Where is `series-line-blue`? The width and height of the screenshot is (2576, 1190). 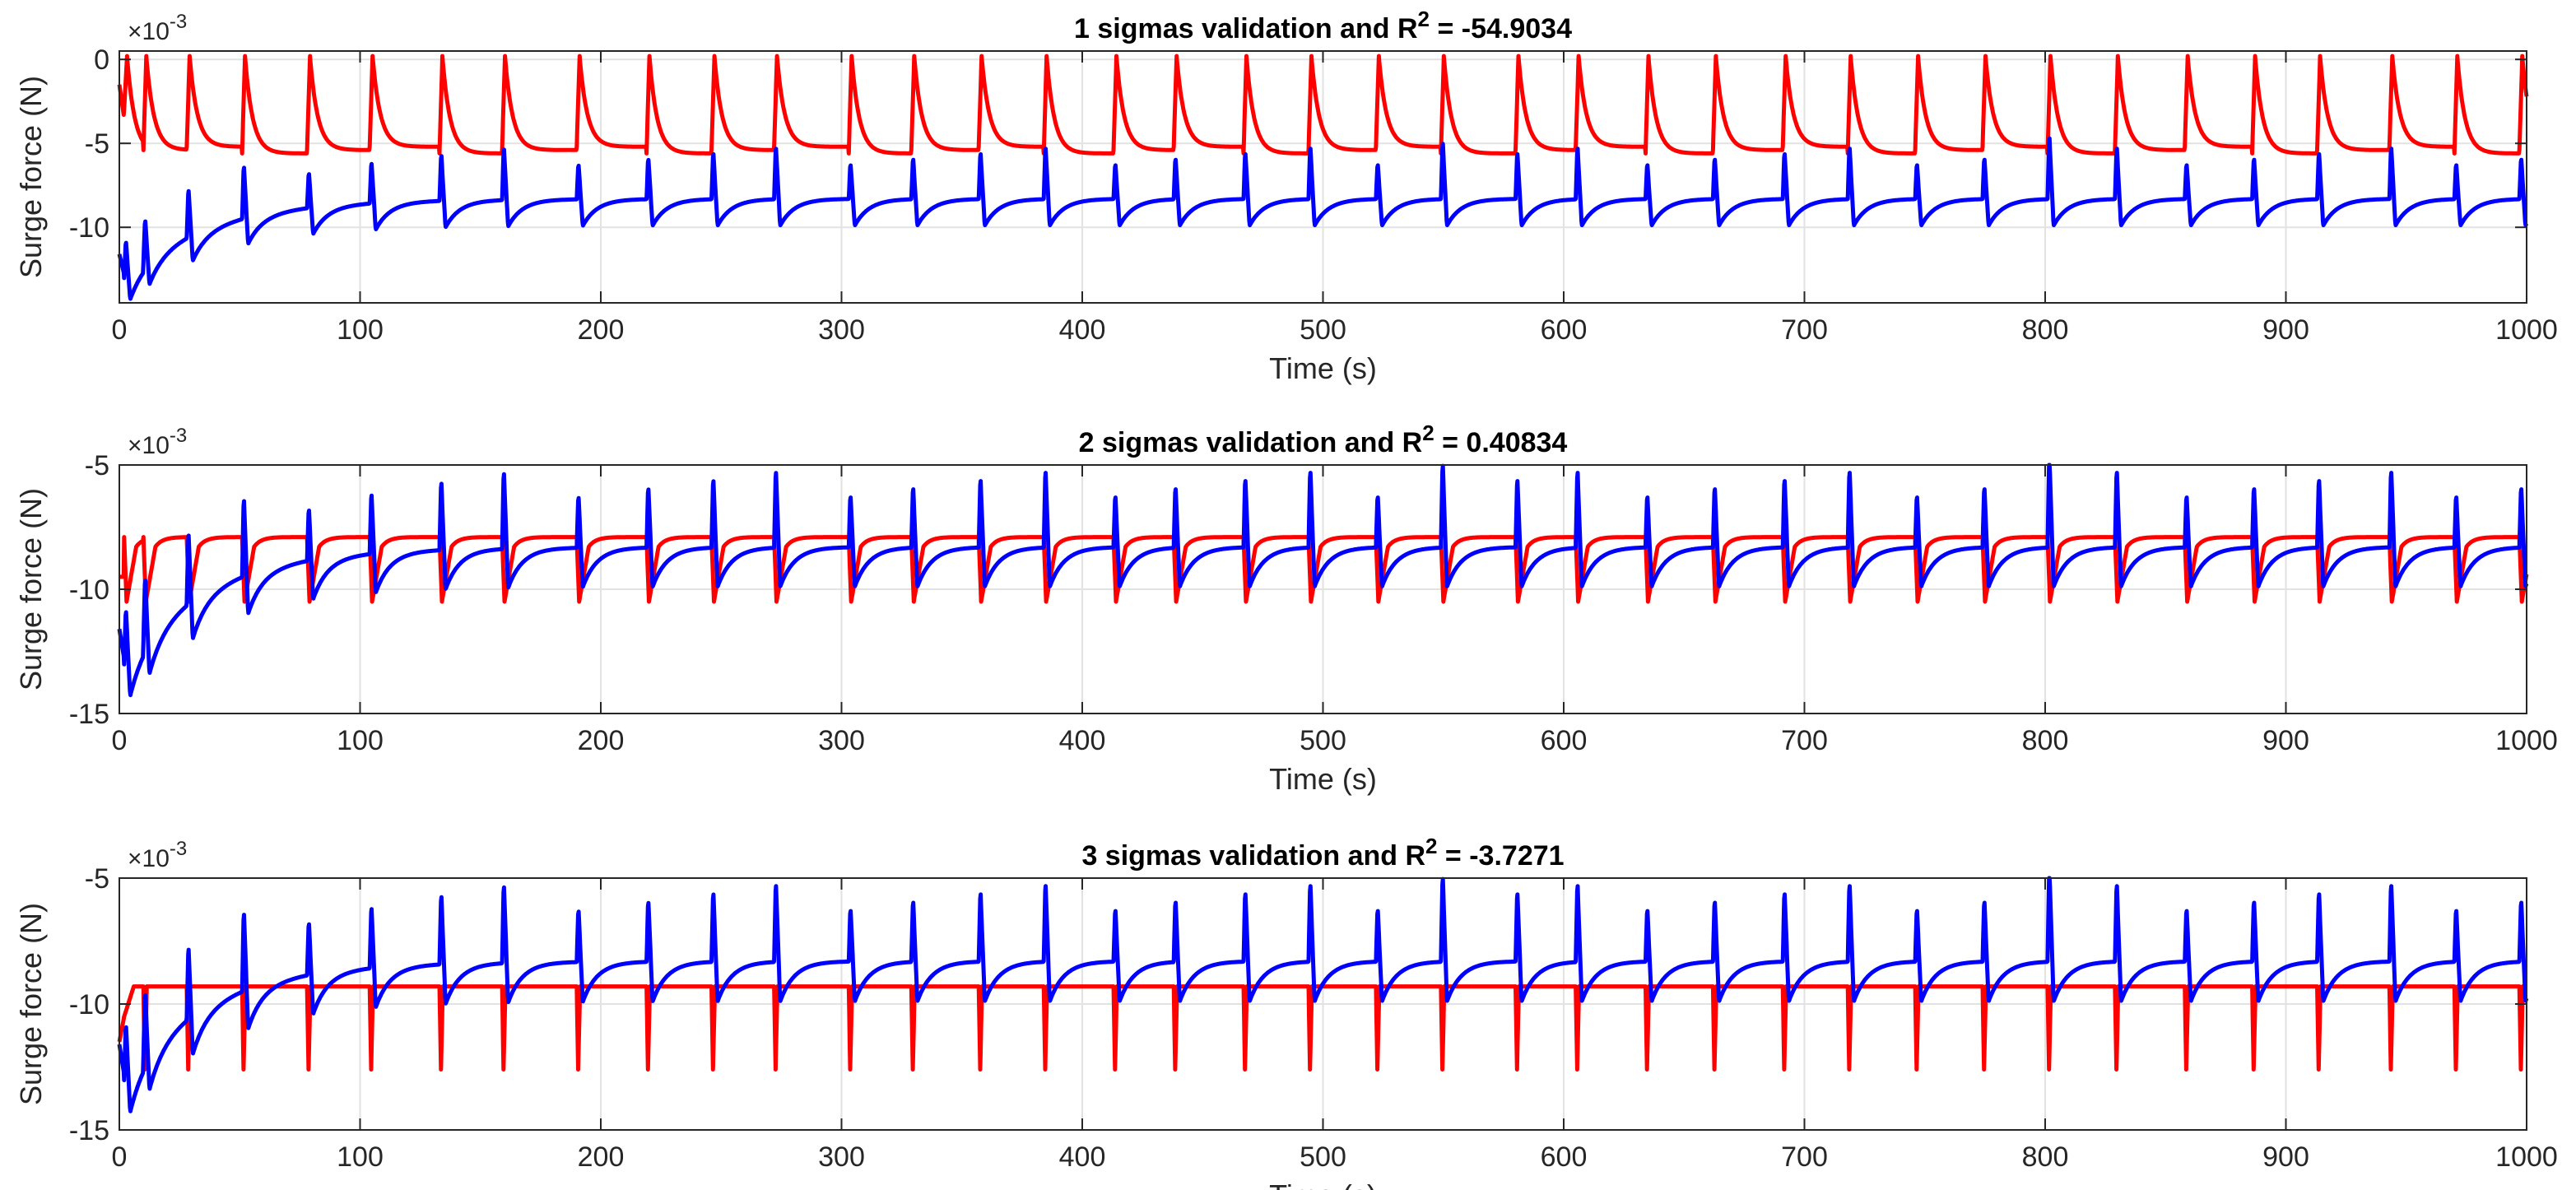
series-line-blue is located at coordinates (1323, 218).